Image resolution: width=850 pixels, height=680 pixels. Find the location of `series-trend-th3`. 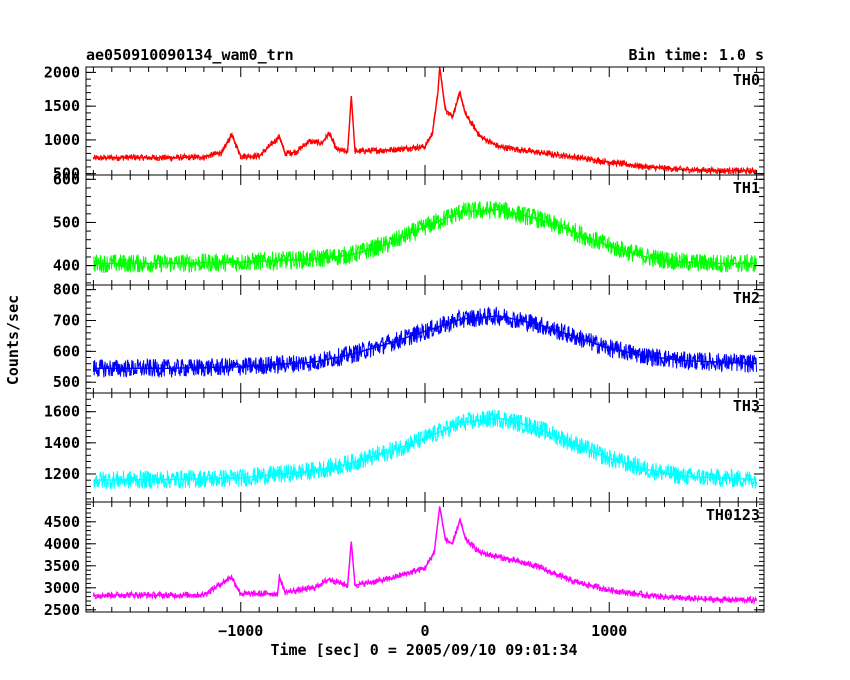

series-trend-th3 is located at coordinates (425, 449).